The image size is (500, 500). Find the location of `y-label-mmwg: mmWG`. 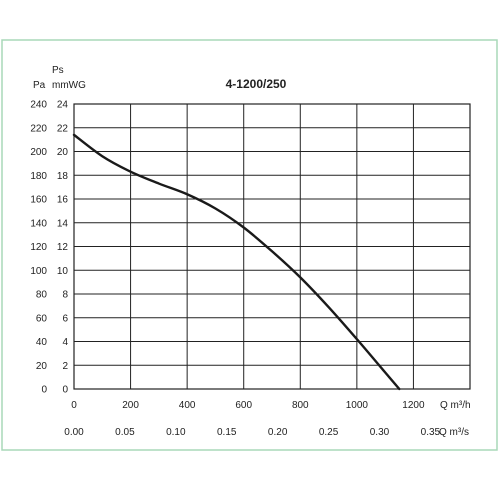

y-label-mmwg: mmWG is located at coordinates (69, 85).